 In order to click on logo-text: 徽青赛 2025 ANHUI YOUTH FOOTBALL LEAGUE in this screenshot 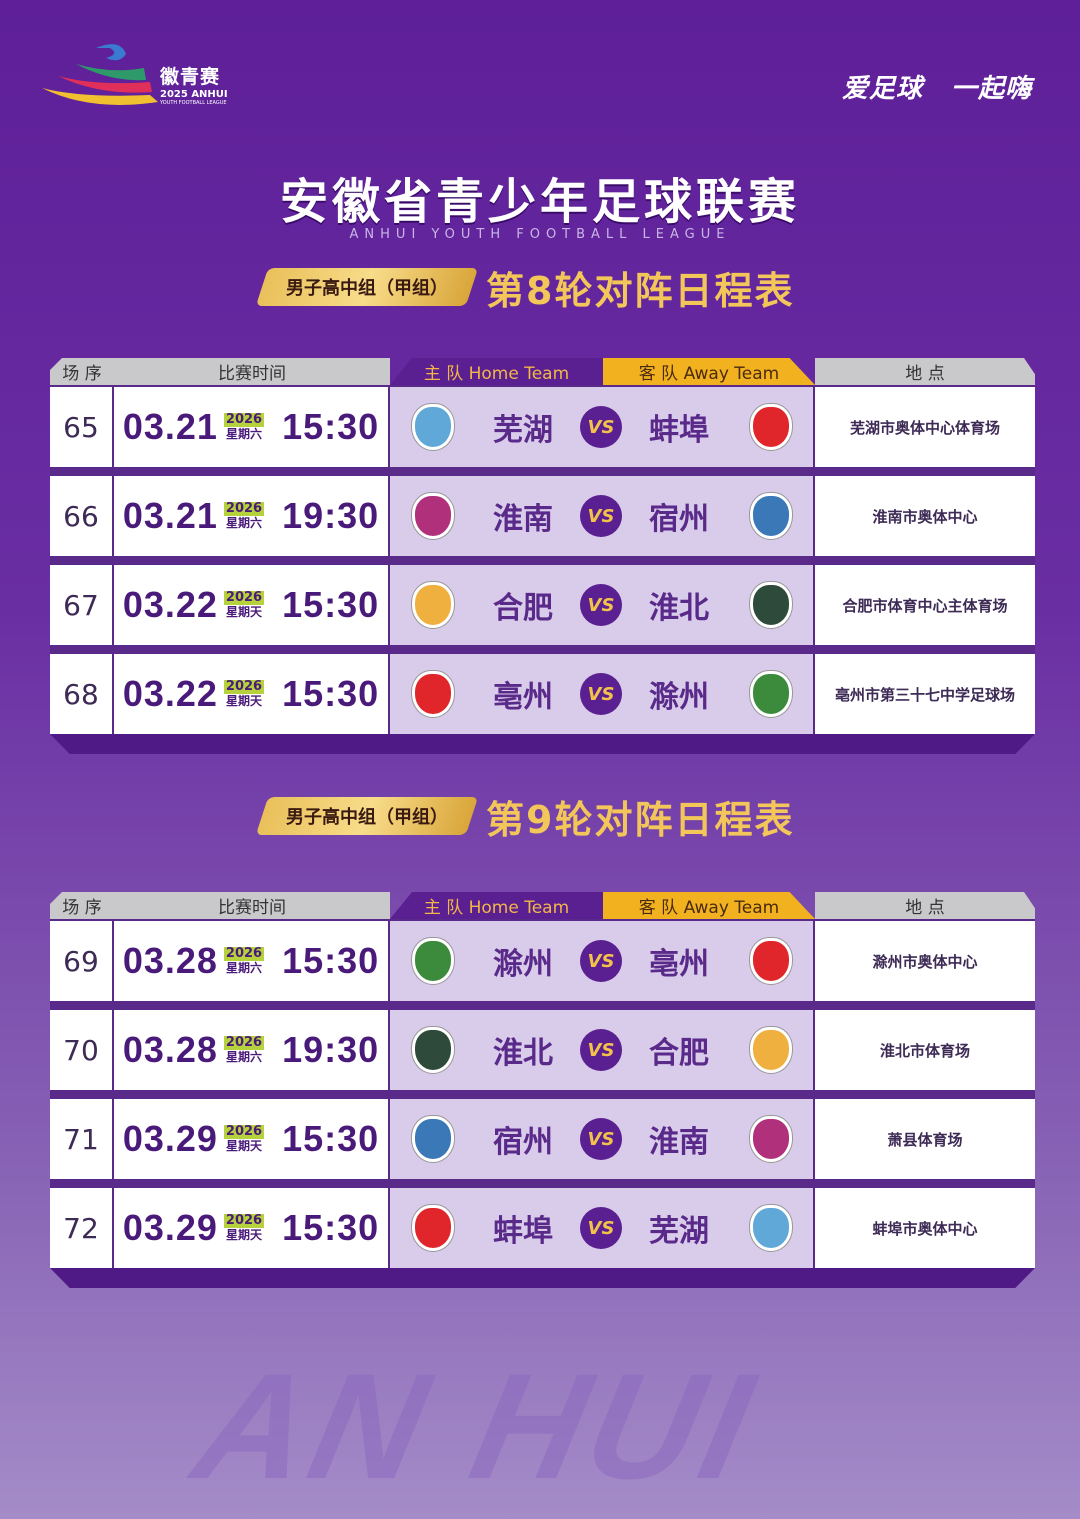, I will do `click(194, 84)`.